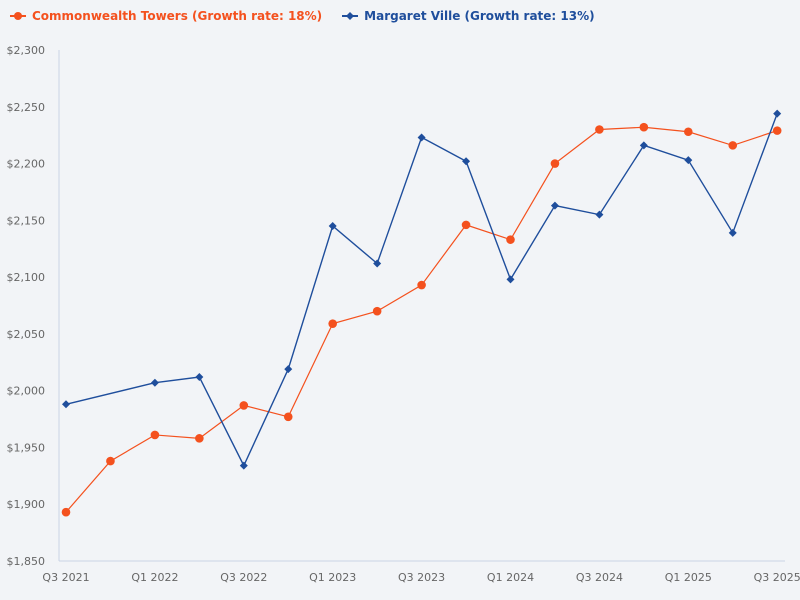 Image resolution: width=800 pixels, height=600 pixels. I want to click on diamond-marker-icon, so click(350, 16).